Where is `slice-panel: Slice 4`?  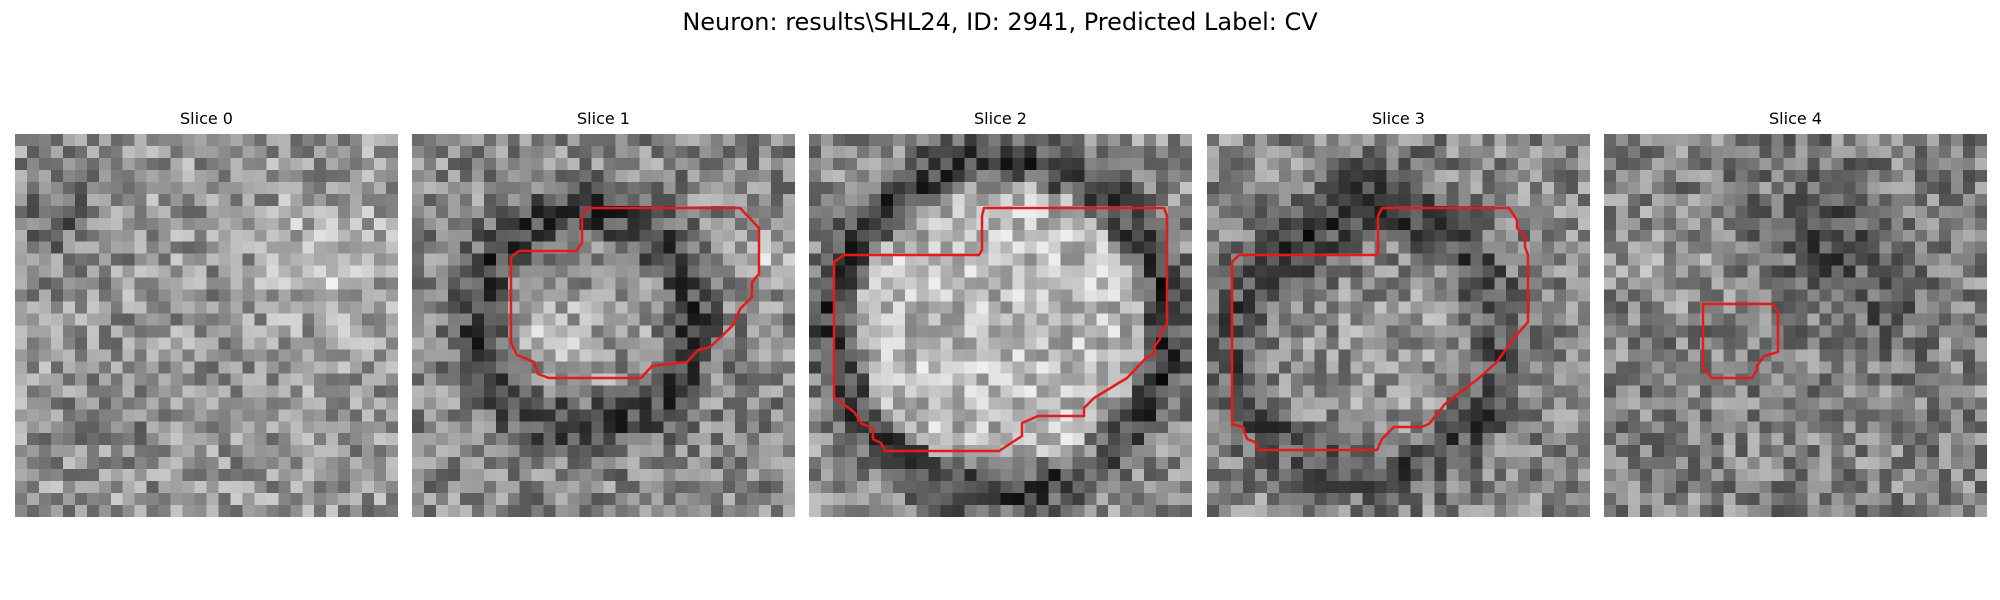 slice-panel: Slice 4 is located at coordinates (1795, 314).